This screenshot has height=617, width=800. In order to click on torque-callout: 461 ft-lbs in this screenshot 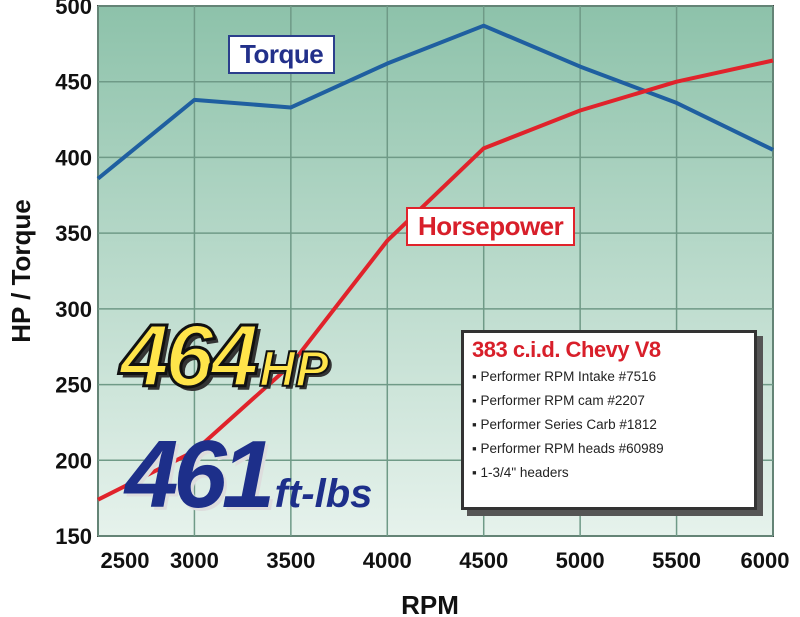, I will do `click(248, 475)`.